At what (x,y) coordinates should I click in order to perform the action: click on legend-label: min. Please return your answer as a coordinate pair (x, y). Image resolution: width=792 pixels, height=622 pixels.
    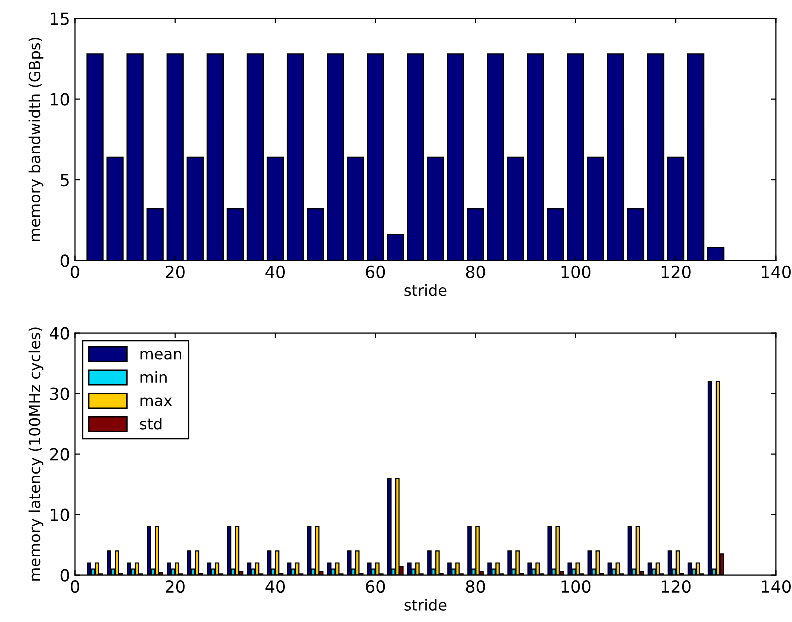
    Looking at the image, I should click on (153, 377).